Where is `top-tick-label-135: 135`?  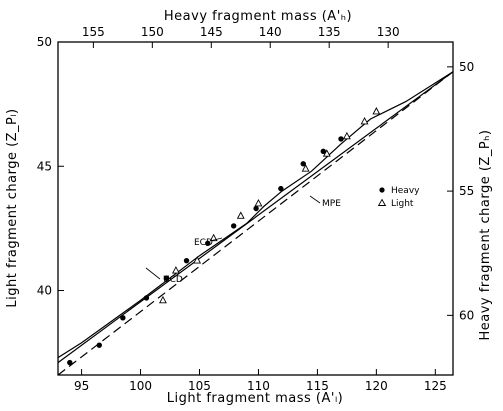 top-tick-label-135: 135 is located at coordinates (329, 32).